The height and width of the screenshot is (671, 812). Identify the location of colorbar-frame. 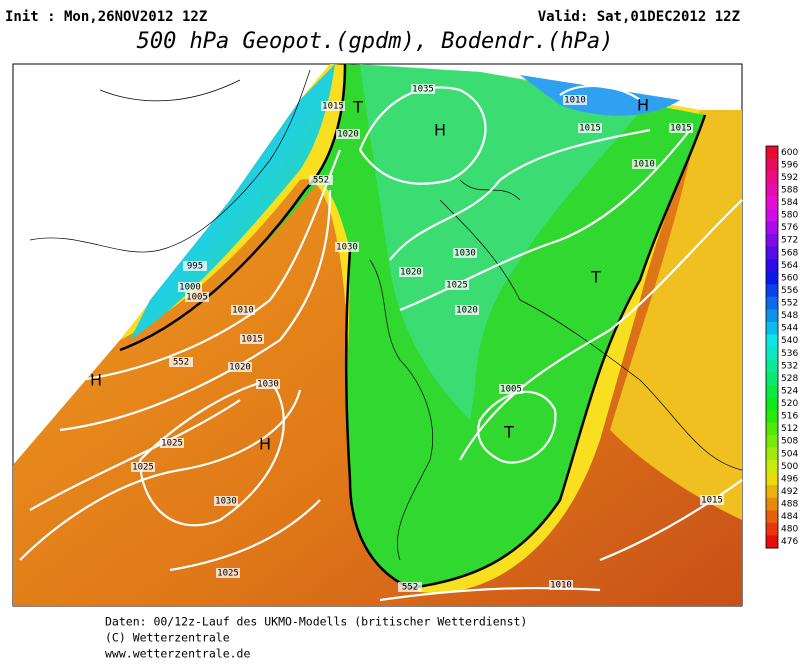
(772, 347).